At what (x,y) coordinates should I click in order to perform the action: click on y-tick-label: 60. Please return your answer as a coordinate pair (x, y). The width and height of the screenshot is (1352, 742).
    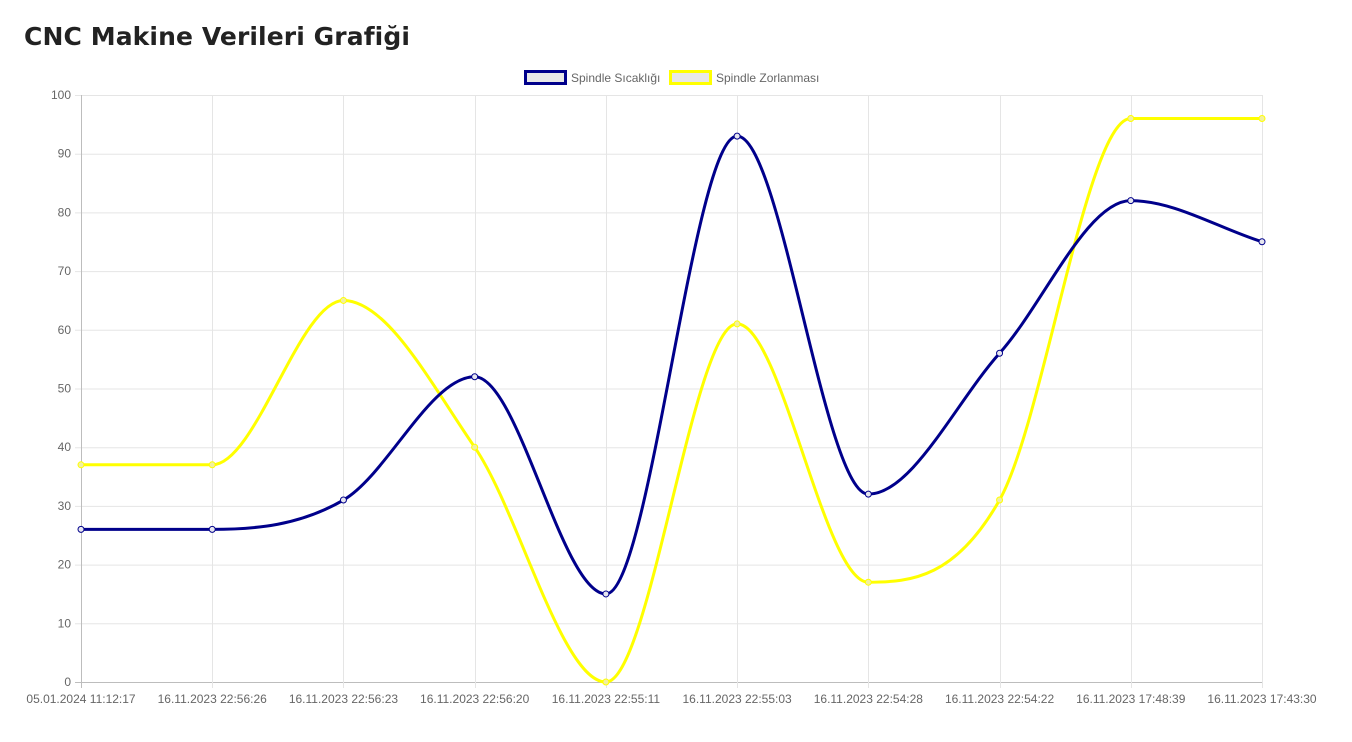
    Looking at the image, I should click on (65, 330).